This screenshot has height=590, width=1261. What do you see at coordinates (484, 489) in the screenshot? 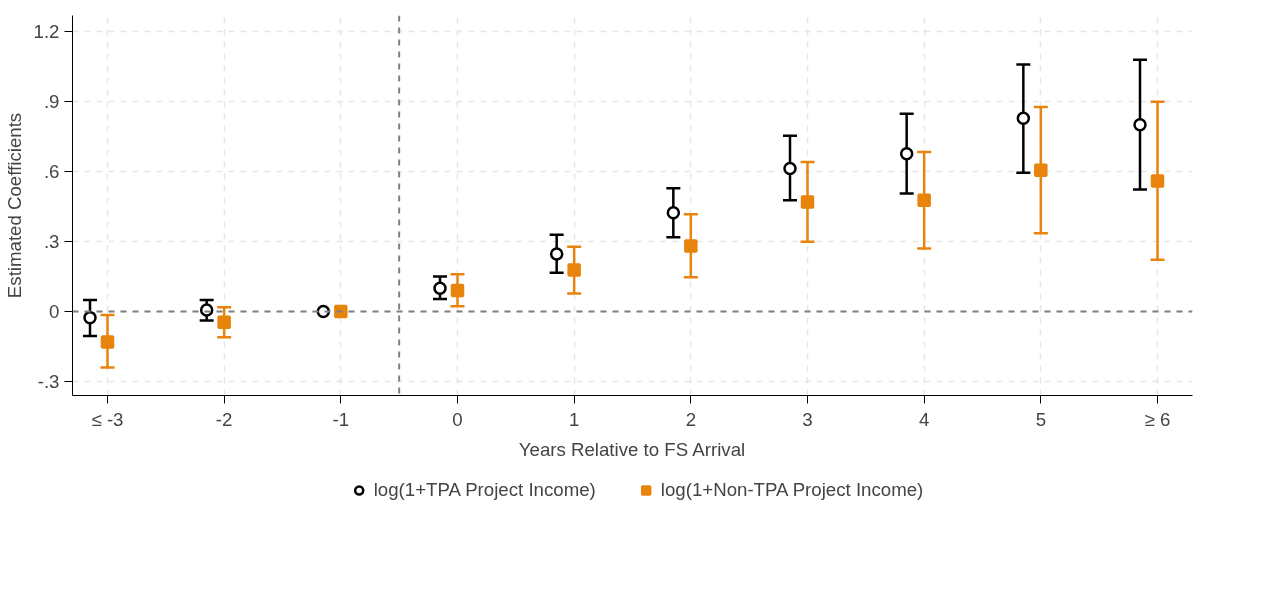
I see `legend-label: log(1+TPA Project Income)` at bounding box center [484, 489].